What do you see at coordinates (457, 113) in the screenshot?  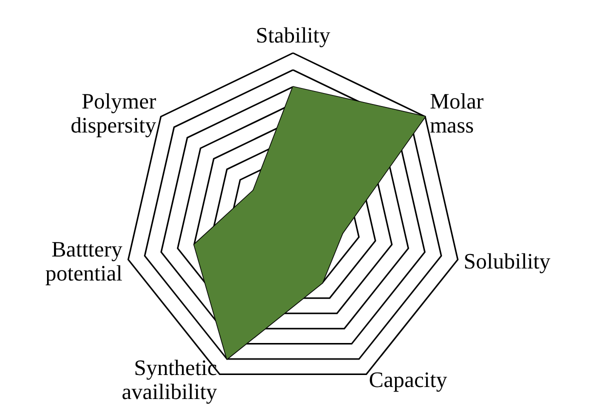 I see `spoke-label: Molar mass` at bounding box center [457, 113].